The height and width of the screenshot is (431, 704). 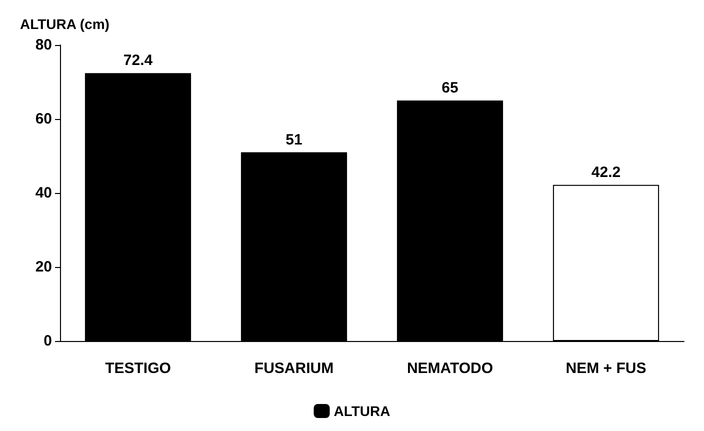 I want to click on y-axis-title: ALTURA (cm), so click(x=65, y=24).